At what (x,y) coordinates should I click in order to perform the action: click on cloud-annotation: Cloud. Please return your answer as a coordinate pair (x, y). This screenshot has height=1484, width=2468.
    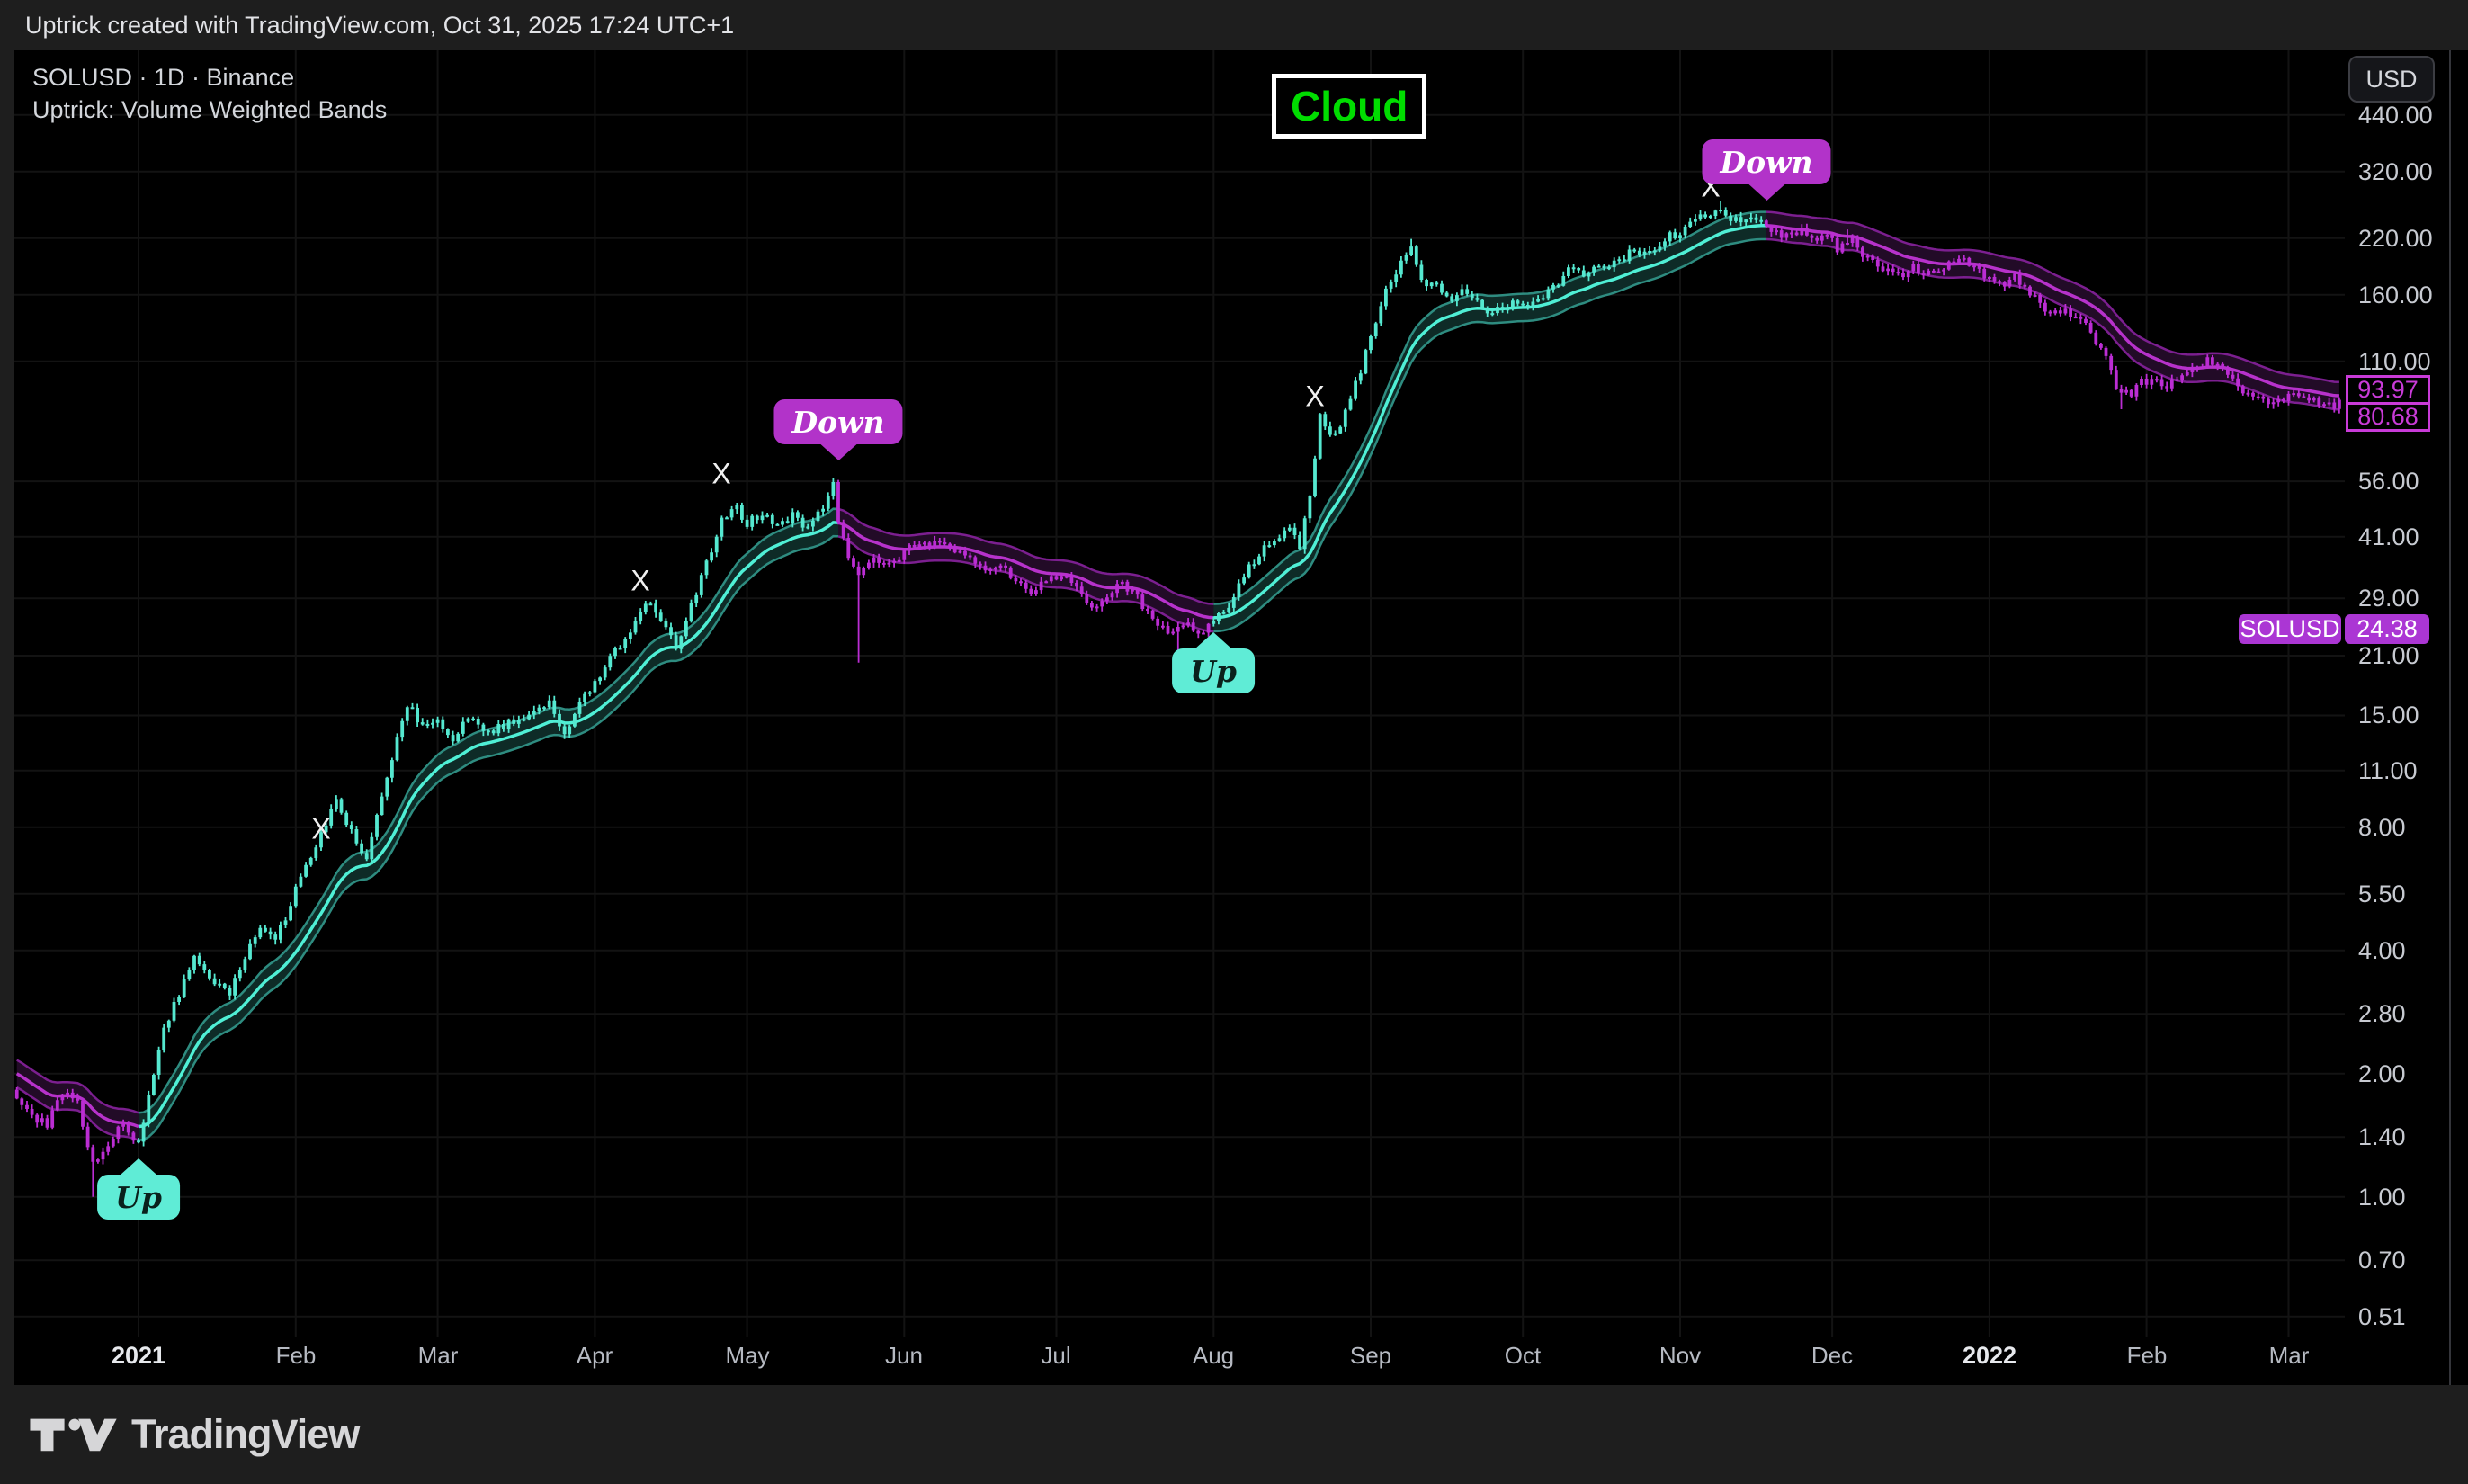
    Looking at the image, I should click on (1349, 106).